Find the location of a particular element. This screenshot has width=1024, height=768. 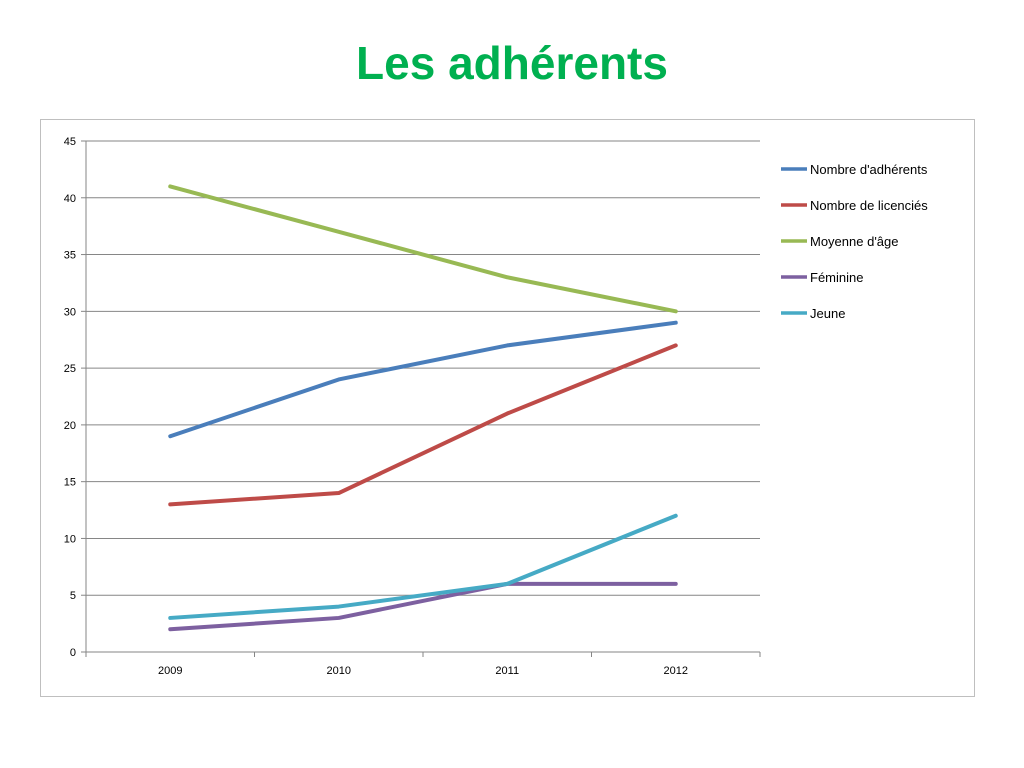

legend-label: Nombre d'adhérents is located at coordinates (869, 169).